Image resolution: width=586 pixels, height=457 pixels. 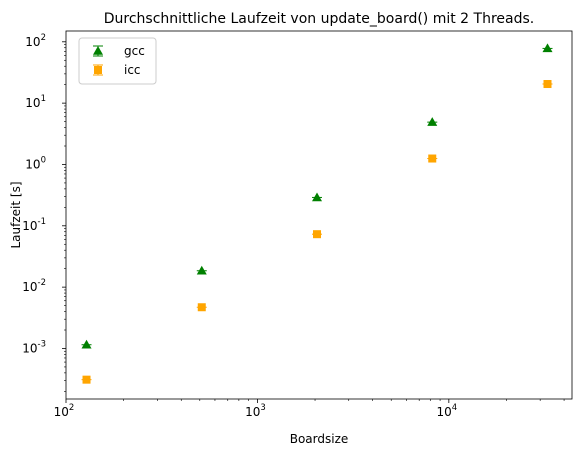 I want to click on y-tick-exponent: 0, so click(x=43, y=160).